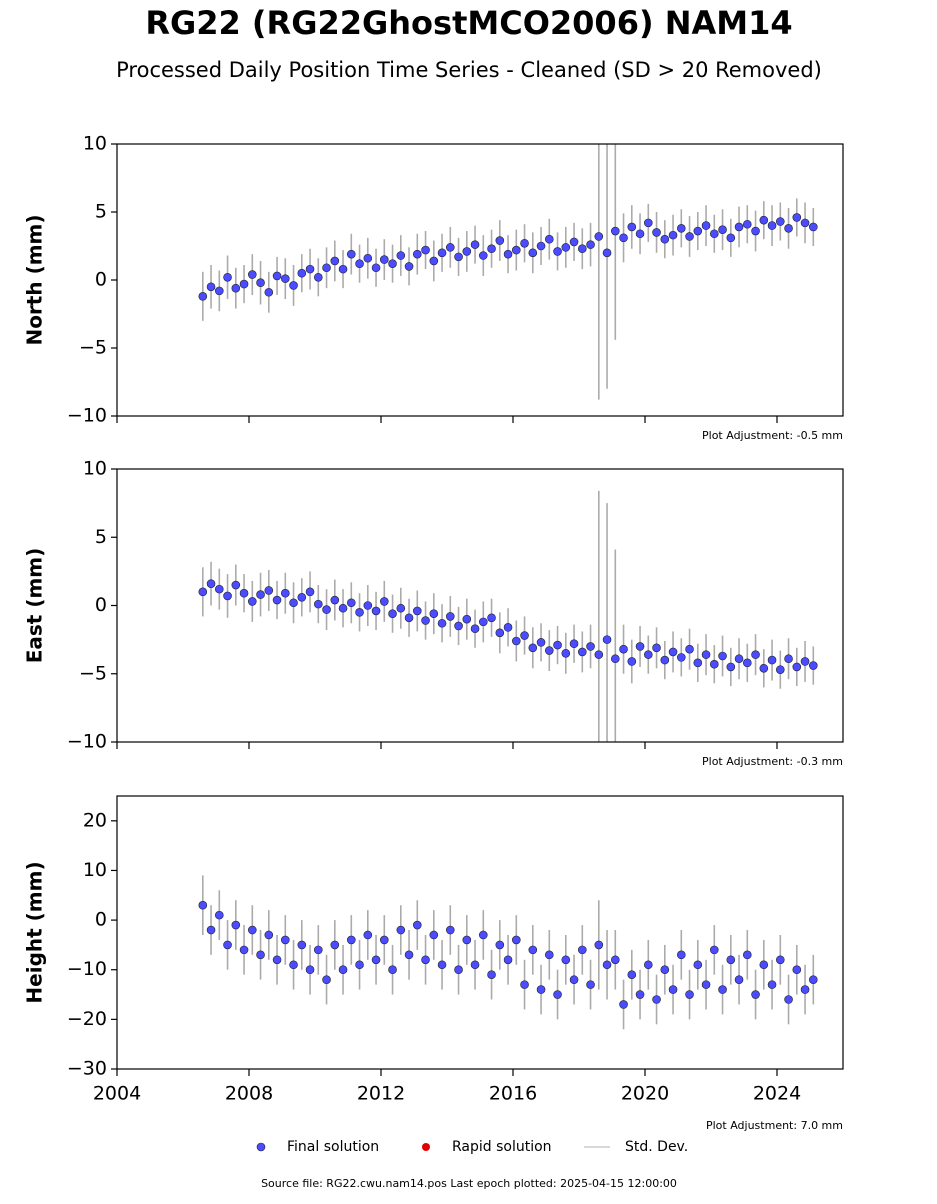 This screenshot has height=1204, width=937. What do you see at coordinates (381, 1094) in the screenshot?
I see `x-tick-label: 2012` at bounding box center [381, 1094].